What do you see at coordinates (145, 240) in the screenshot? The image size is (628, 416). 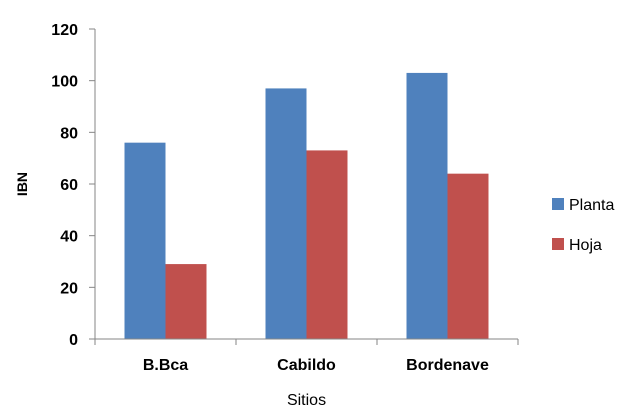 I see `bar-planta-b-bca` at bounding box center [145, 240].